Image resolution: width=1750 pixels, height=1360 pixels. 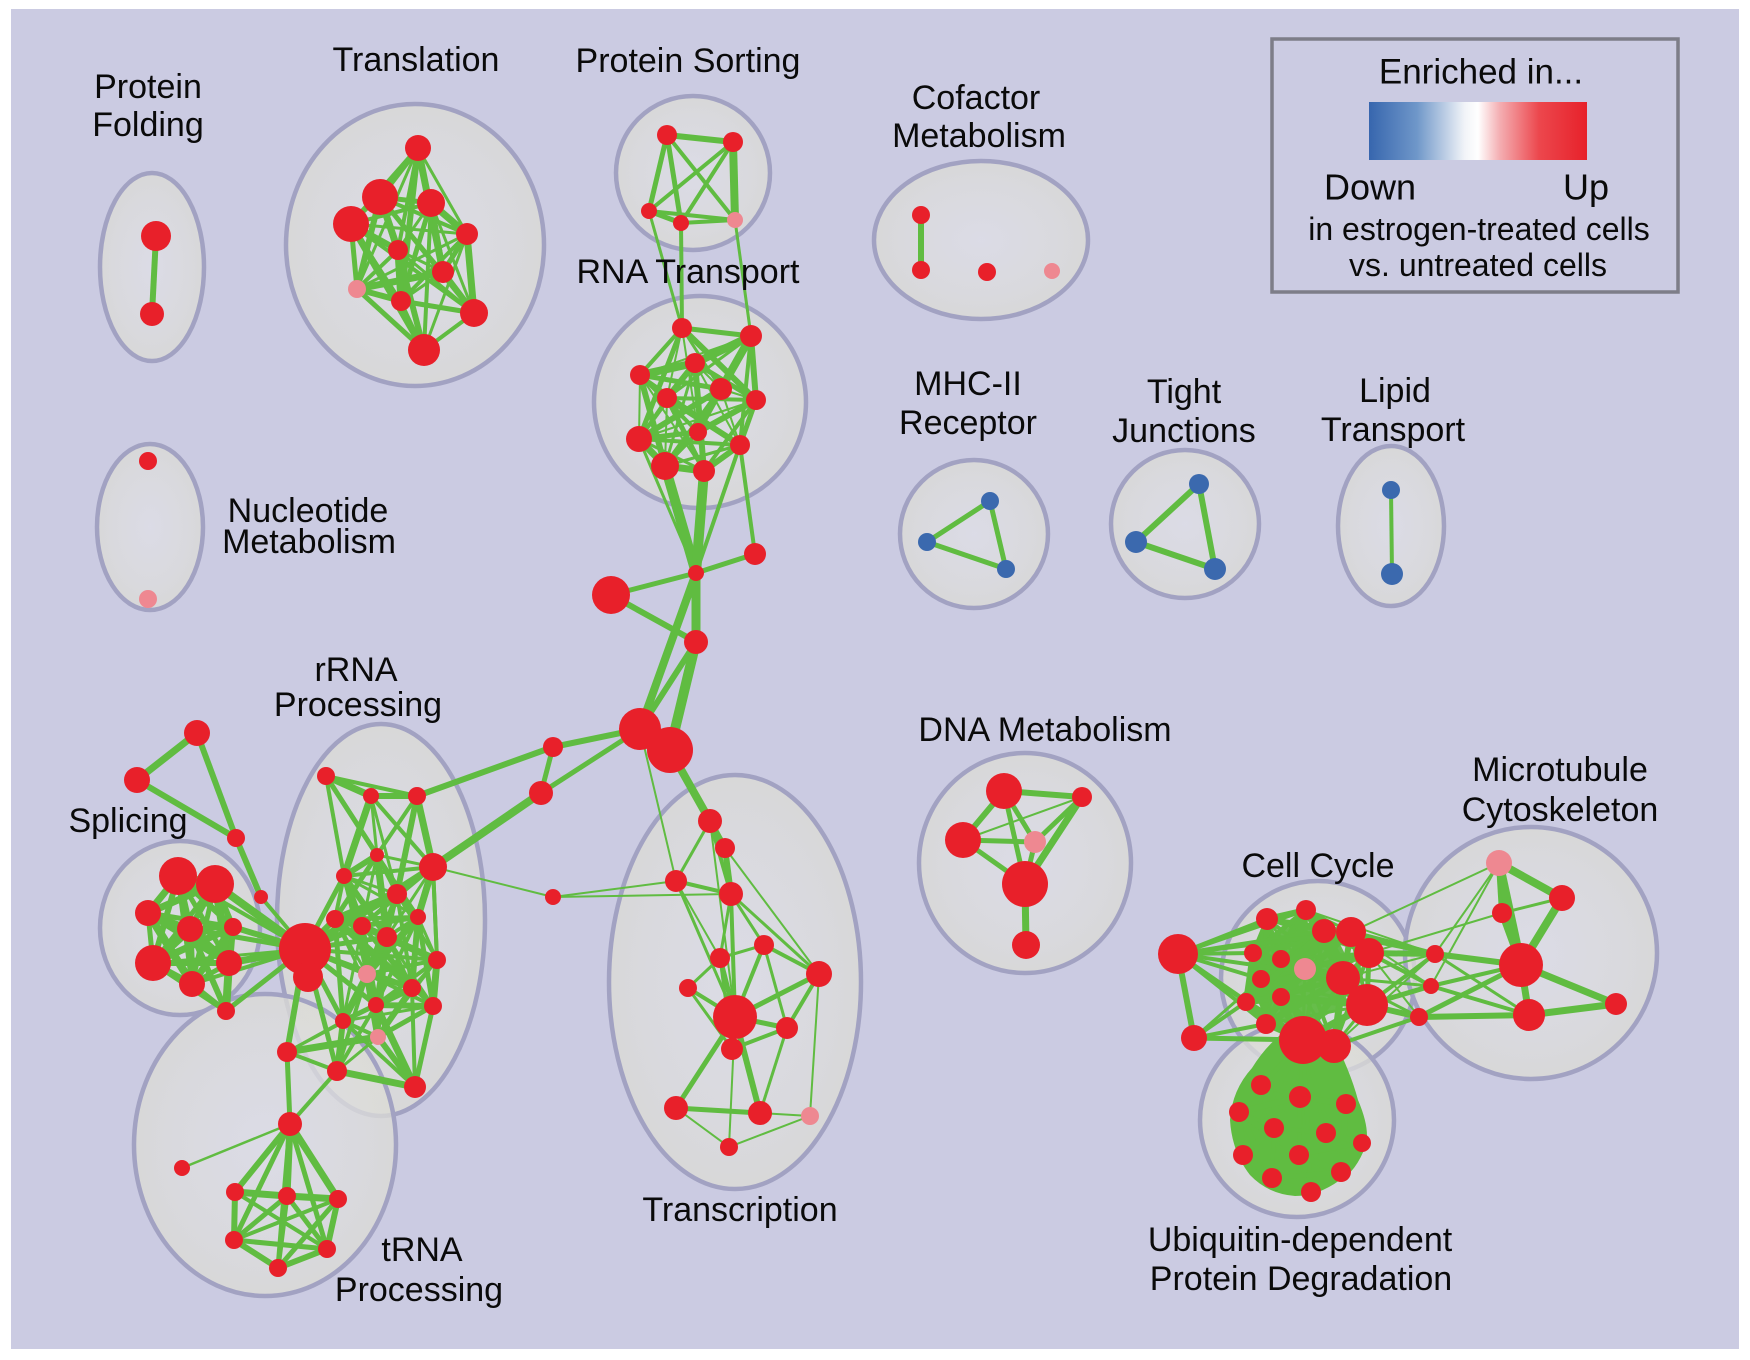 I want to click on svg-text: Cytoskeleton, so click(x=1560, y=810).